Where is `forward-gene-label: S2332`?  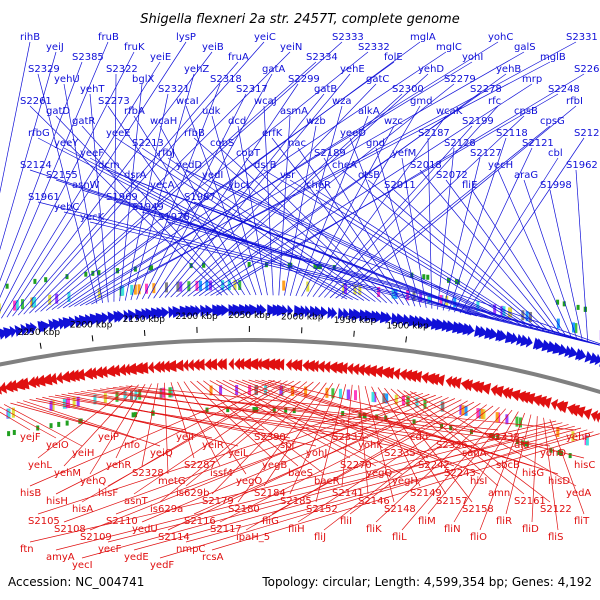
forward-gene-label: S2332 is located at coordinates (374, 47).